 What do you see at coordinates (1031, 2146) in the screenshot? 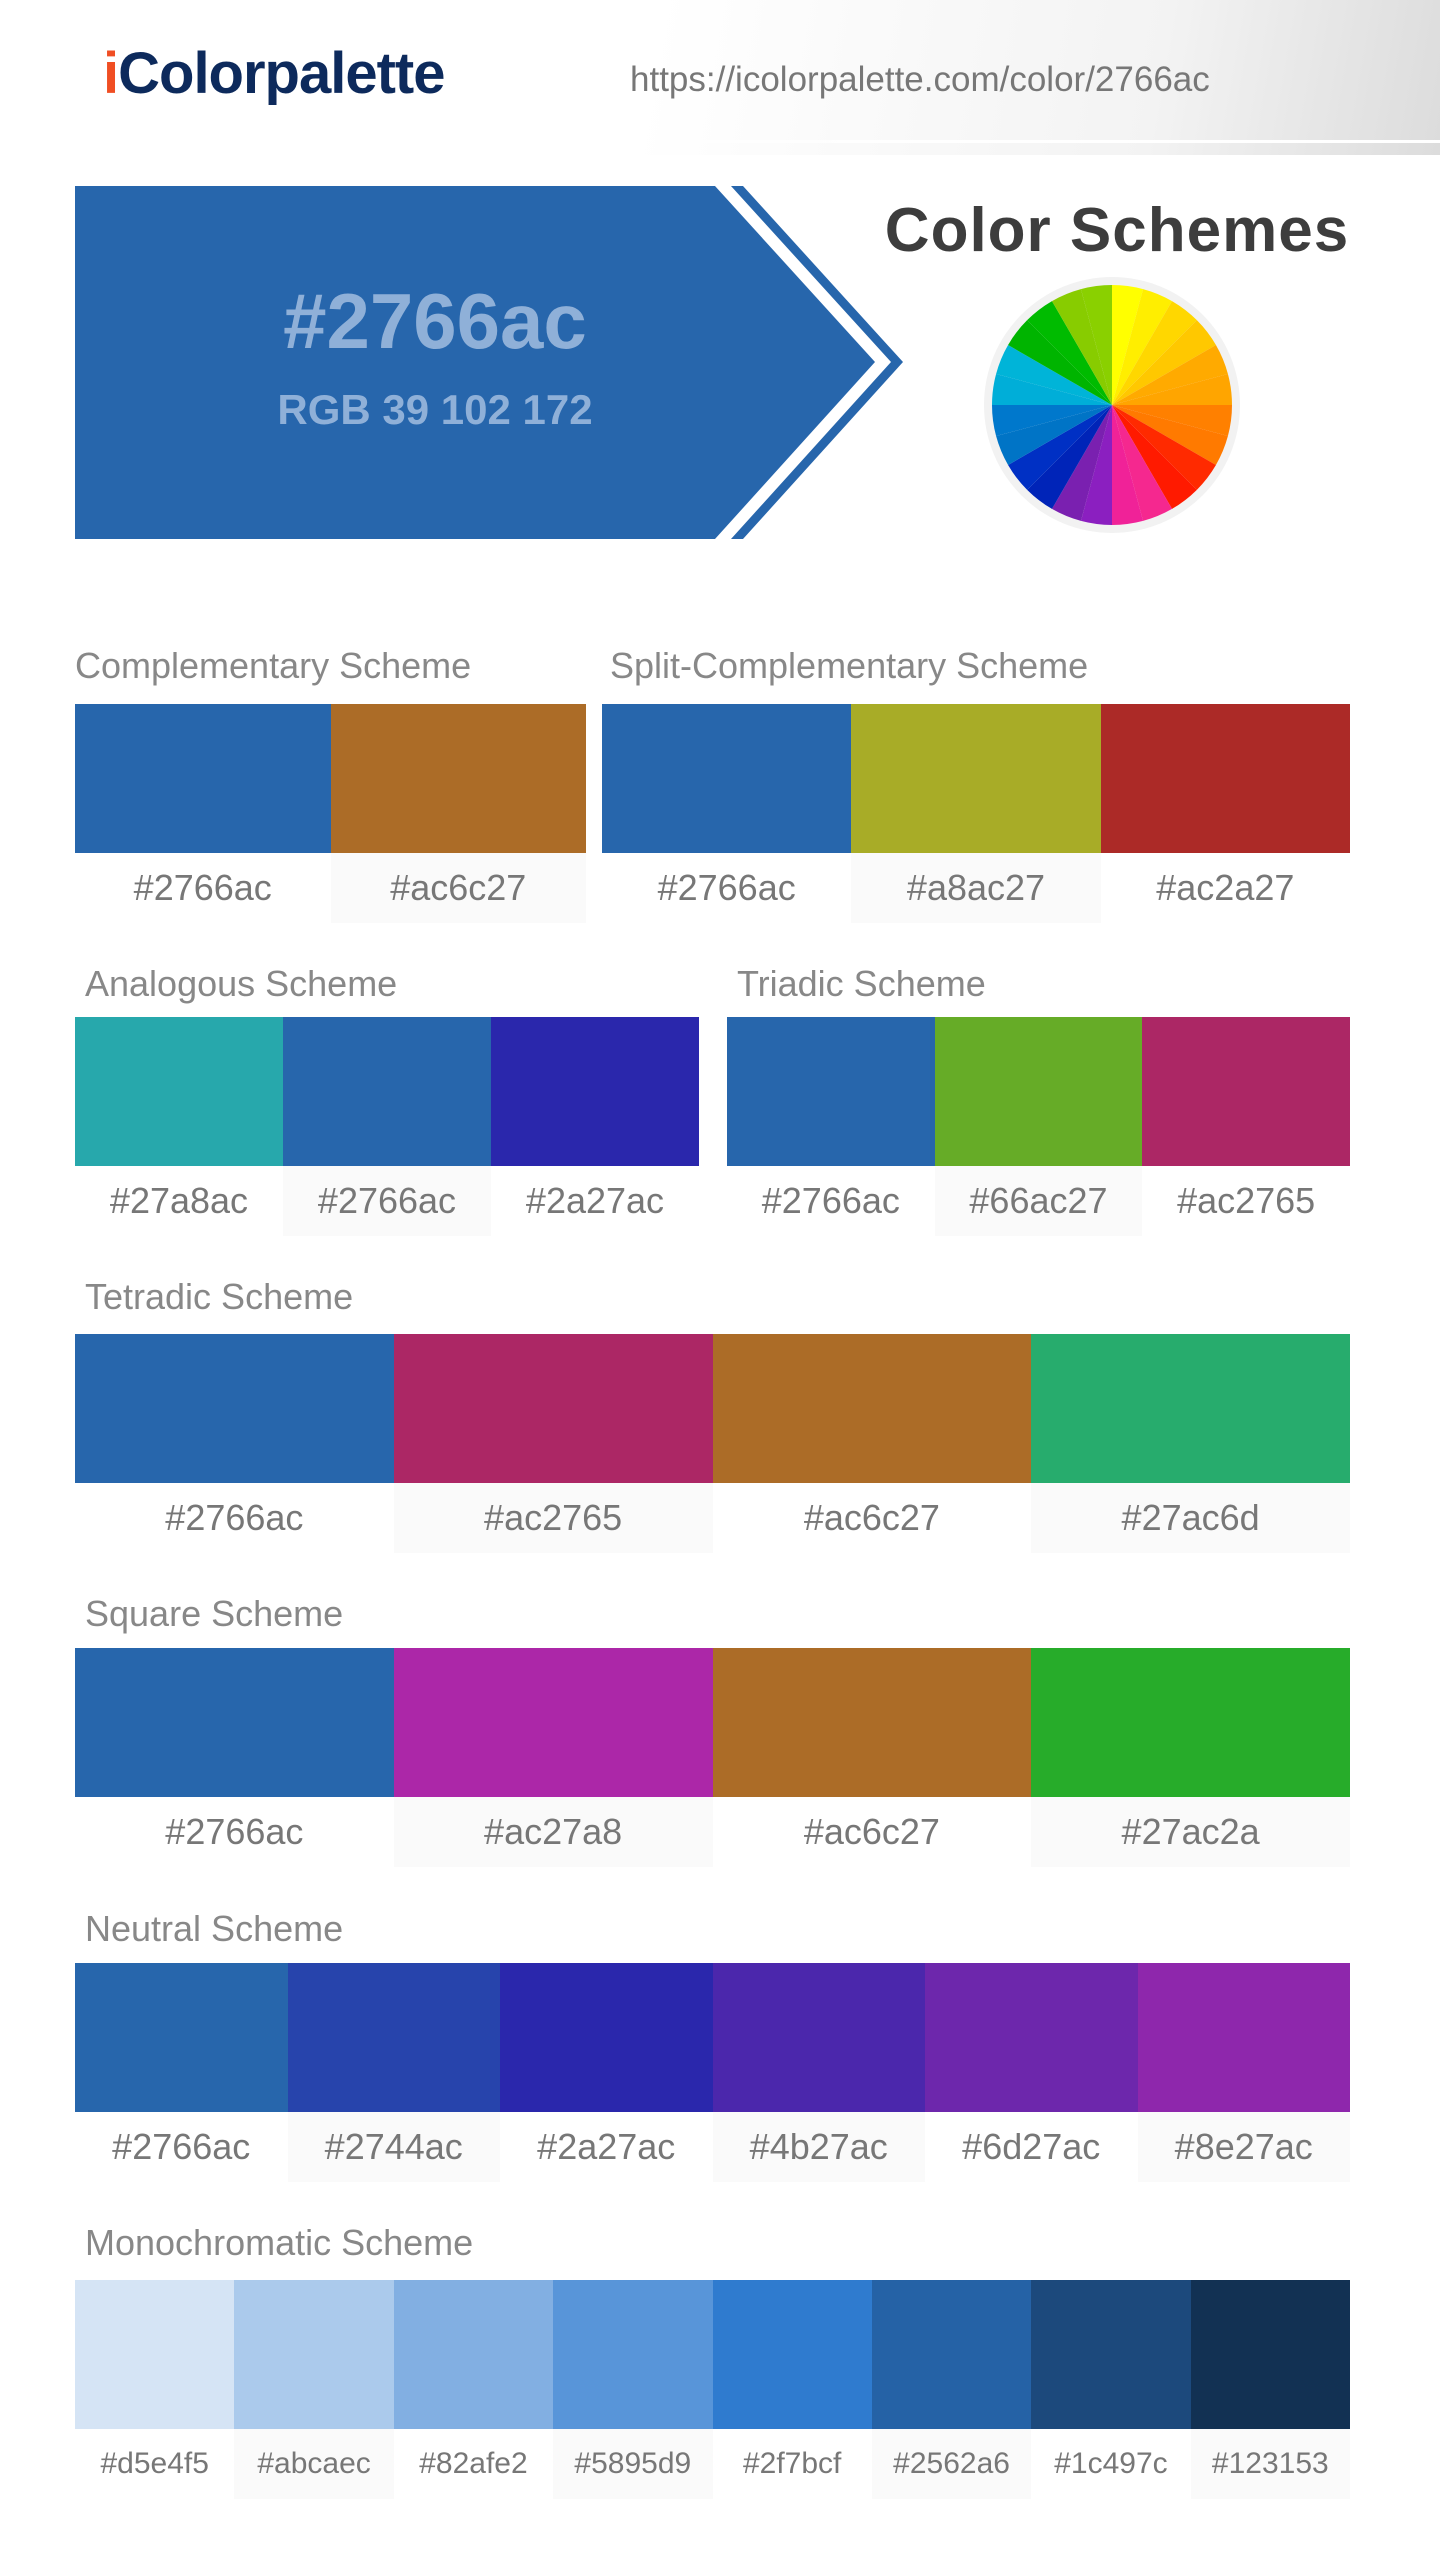
I see `swatch-hex-label: #6d27ac` at bounding box center [1031, 2146].